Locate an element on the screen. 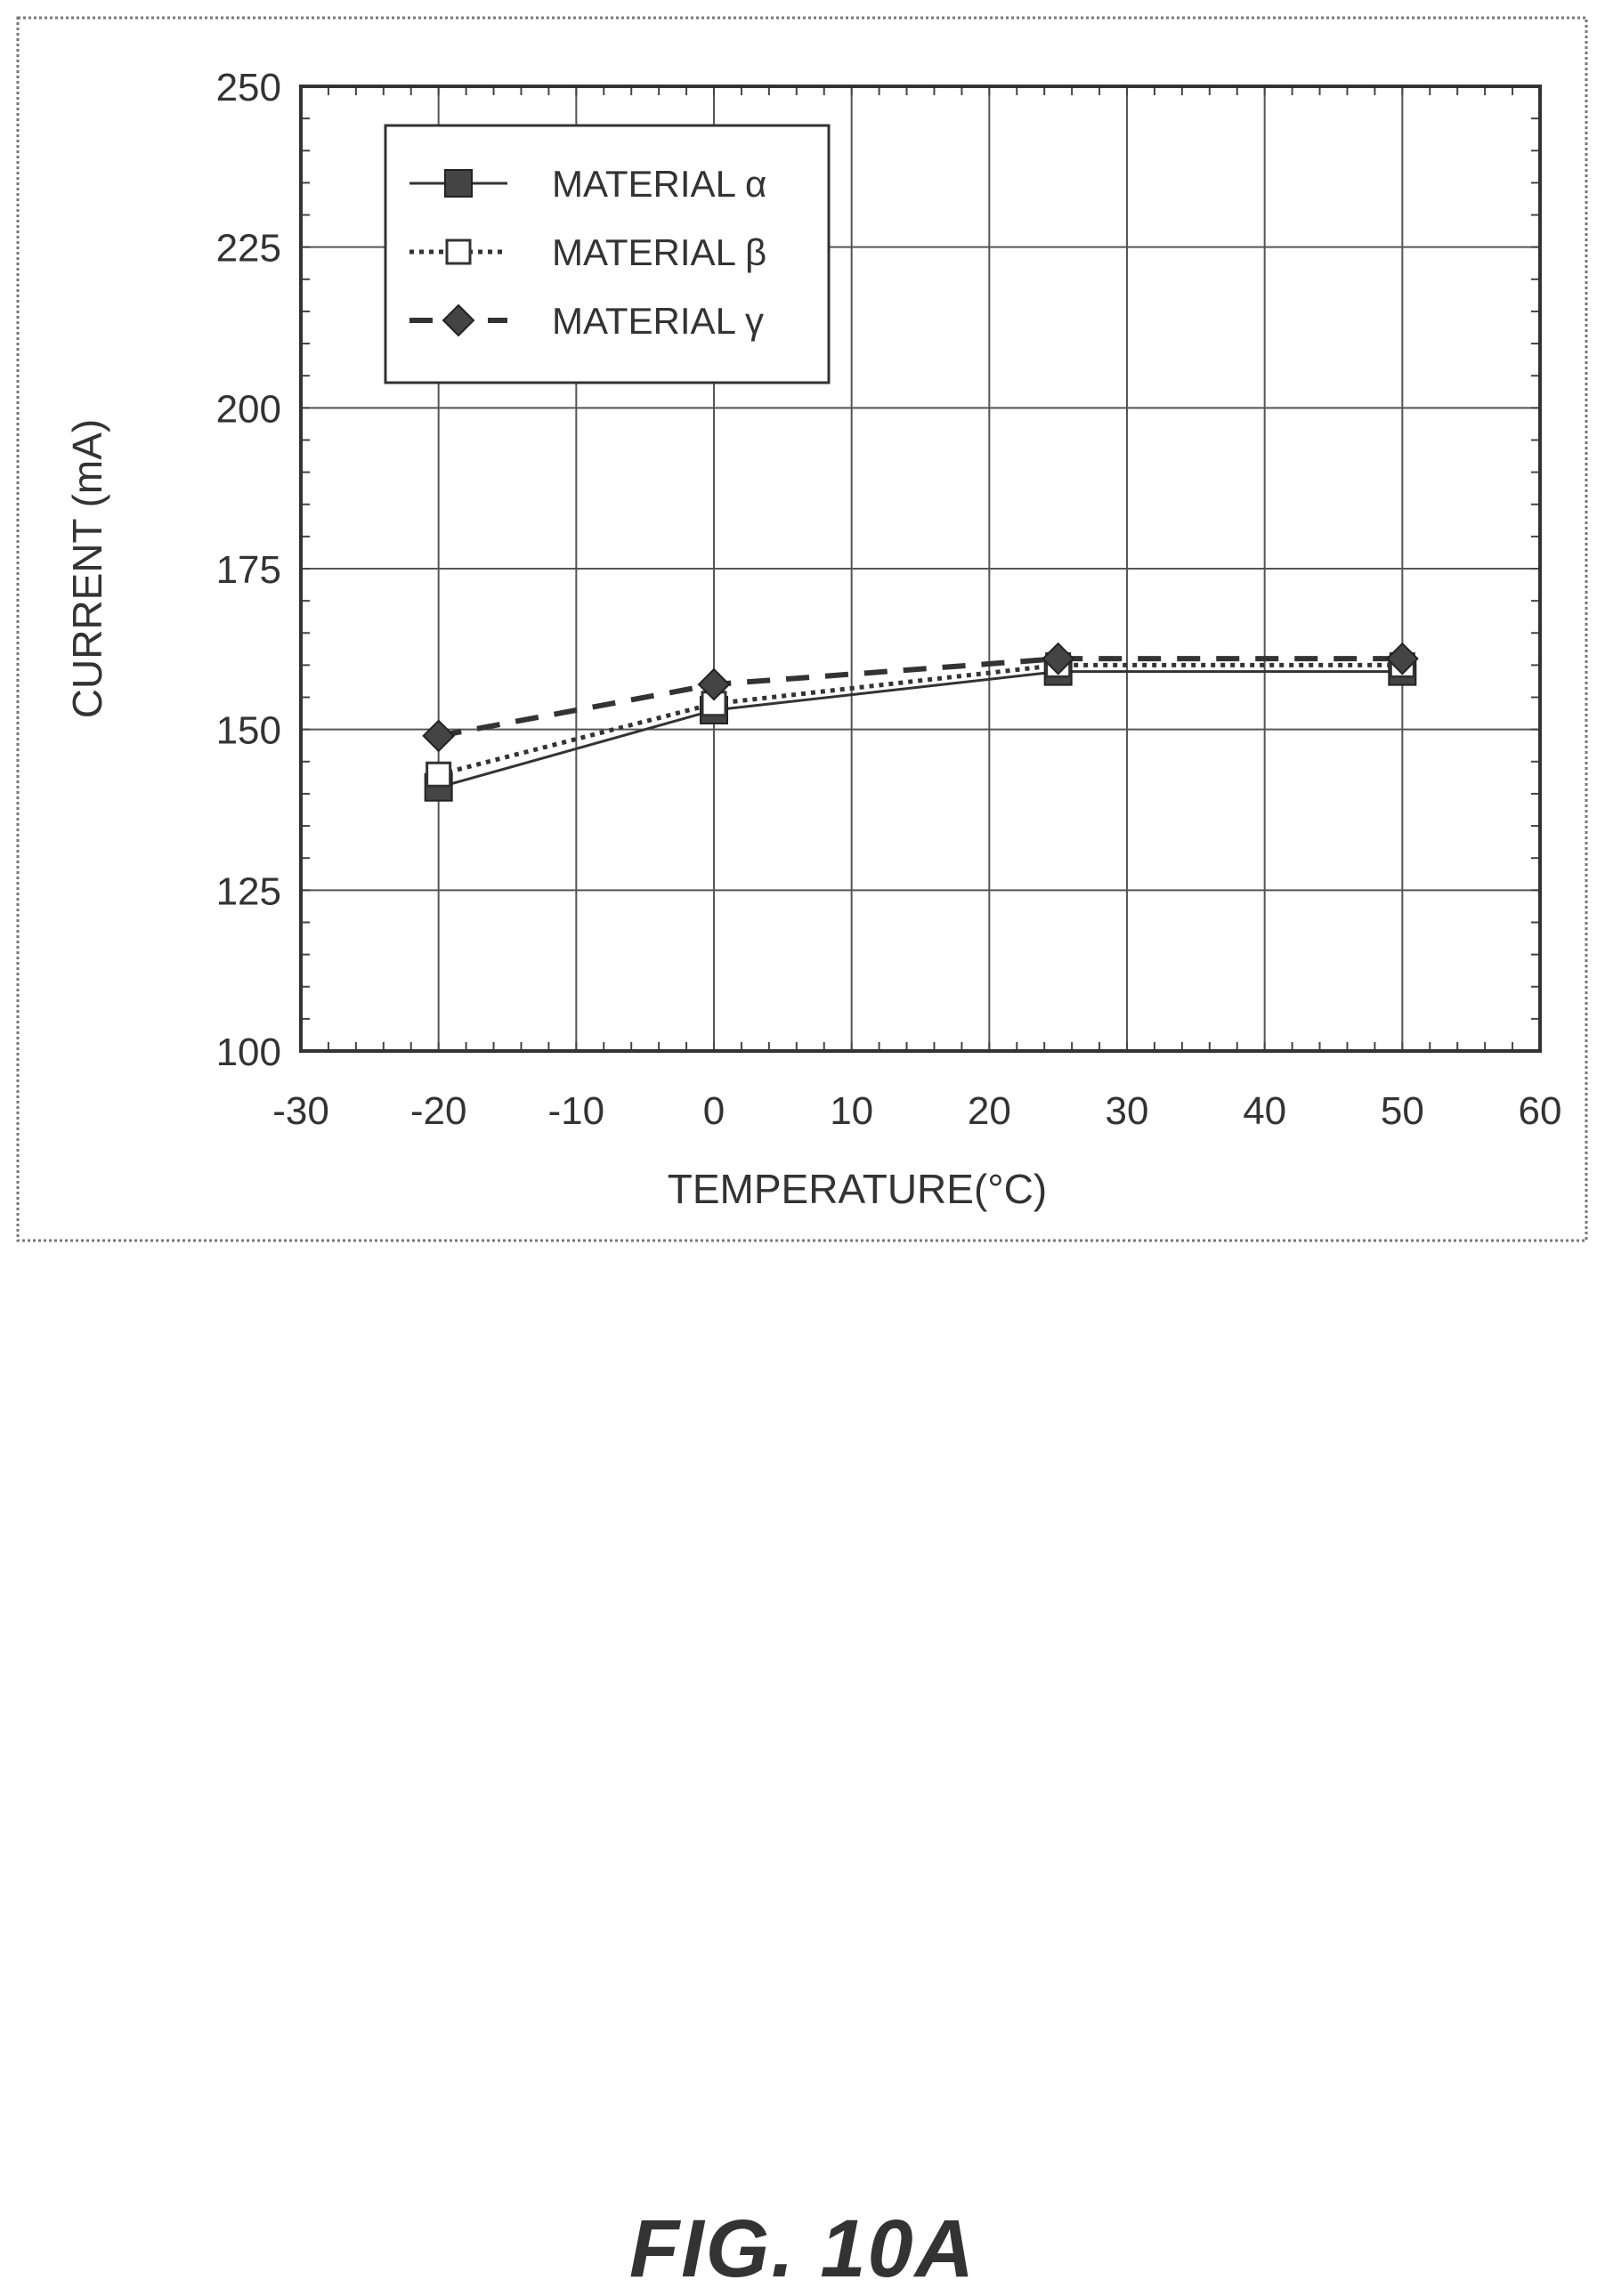  legend: MATERIAL α MATERIAL β MATERIAL γ is located at coordinates (607, 254).